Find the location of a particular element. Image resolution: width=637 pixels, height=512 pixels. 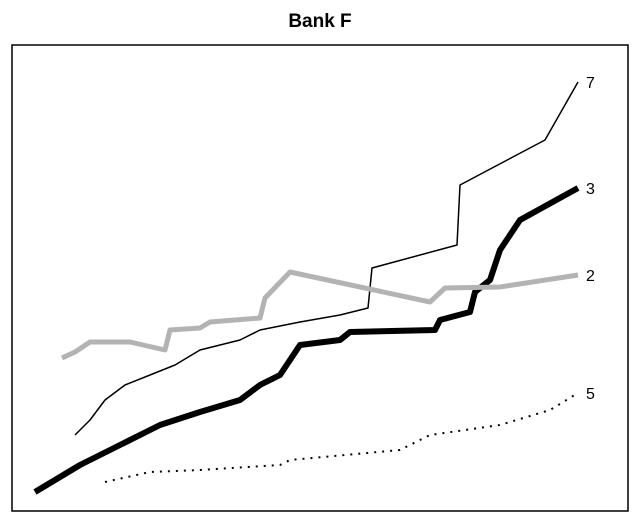

series-label: 7 is located at coordinates (590, 83).